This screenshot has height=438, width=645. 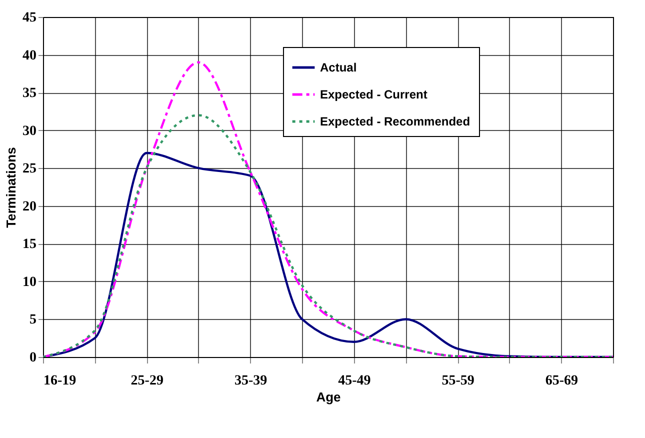 I want to click on x-tick-label: 16-19, so click(x=60, y=381).